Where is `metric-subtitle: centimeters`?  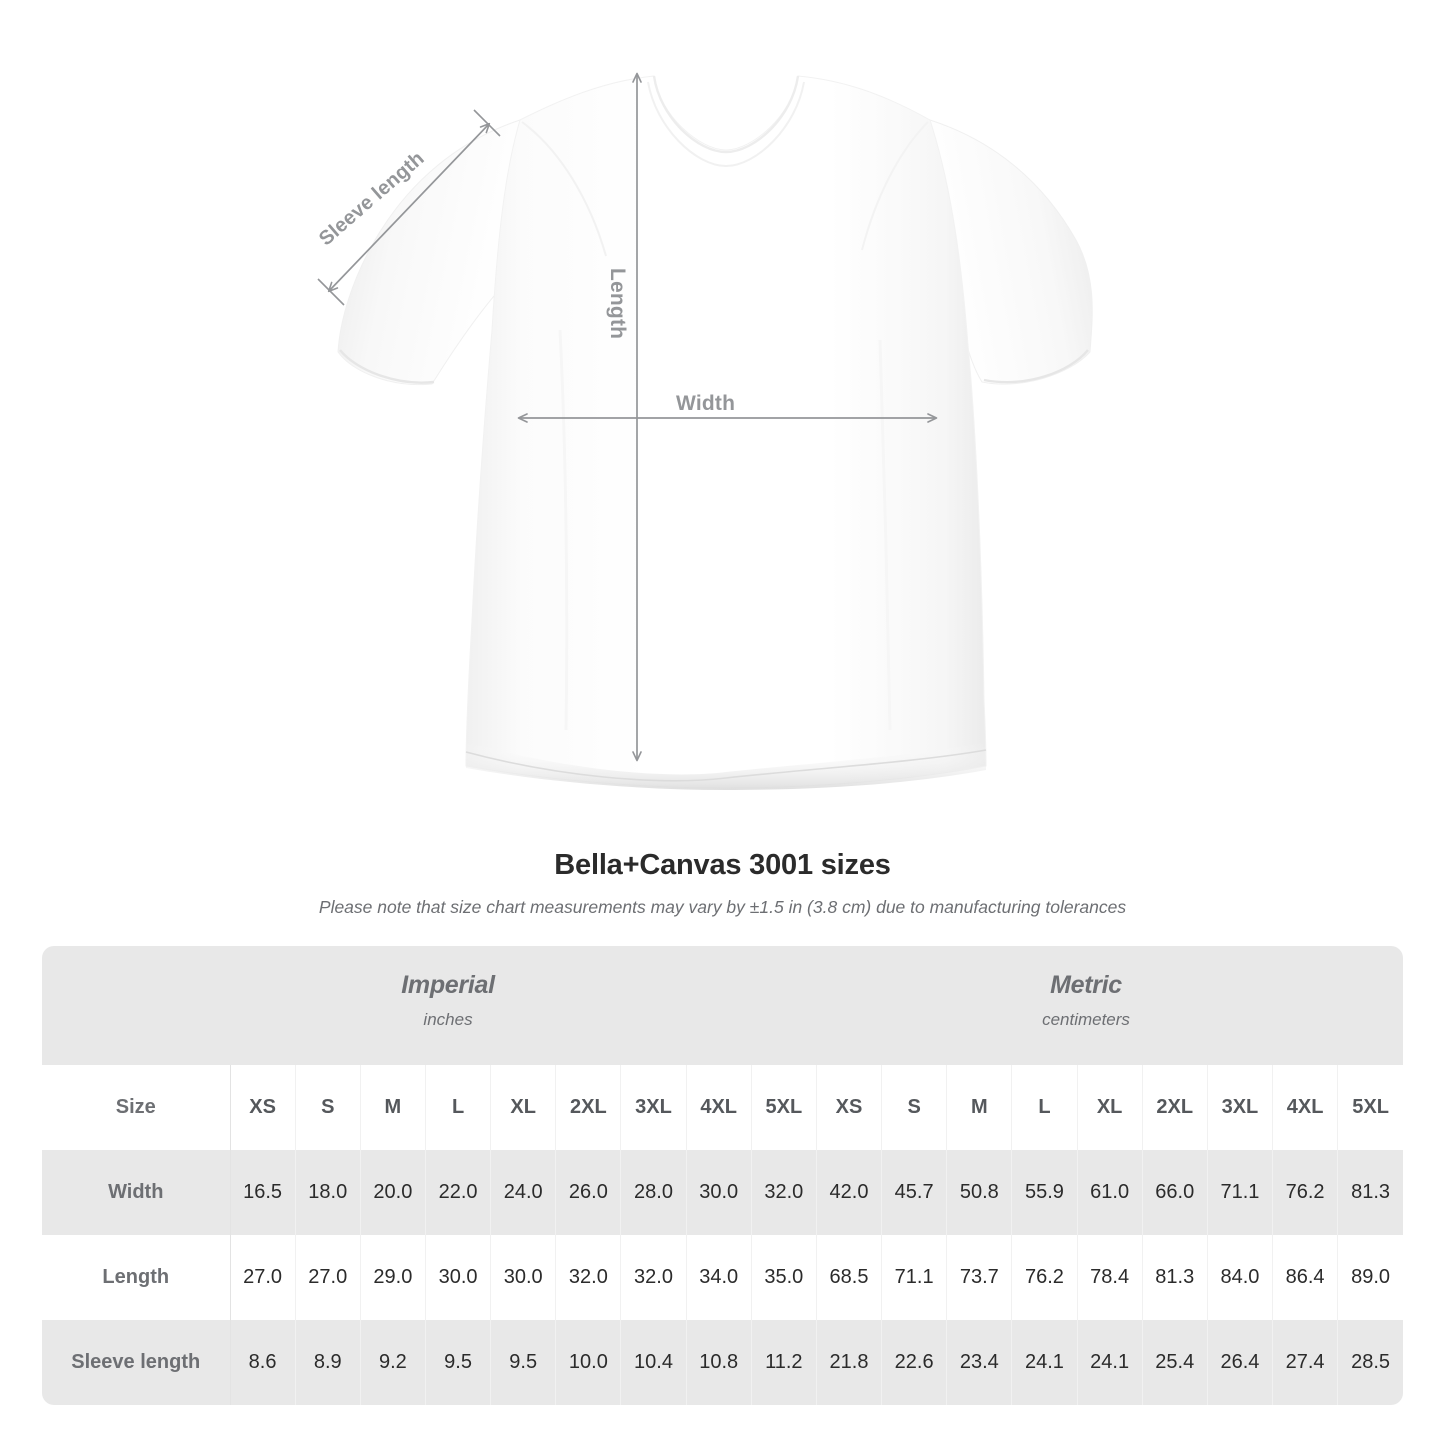
metric-subtitle: centimeters is located at coordinates (1086, 1019).